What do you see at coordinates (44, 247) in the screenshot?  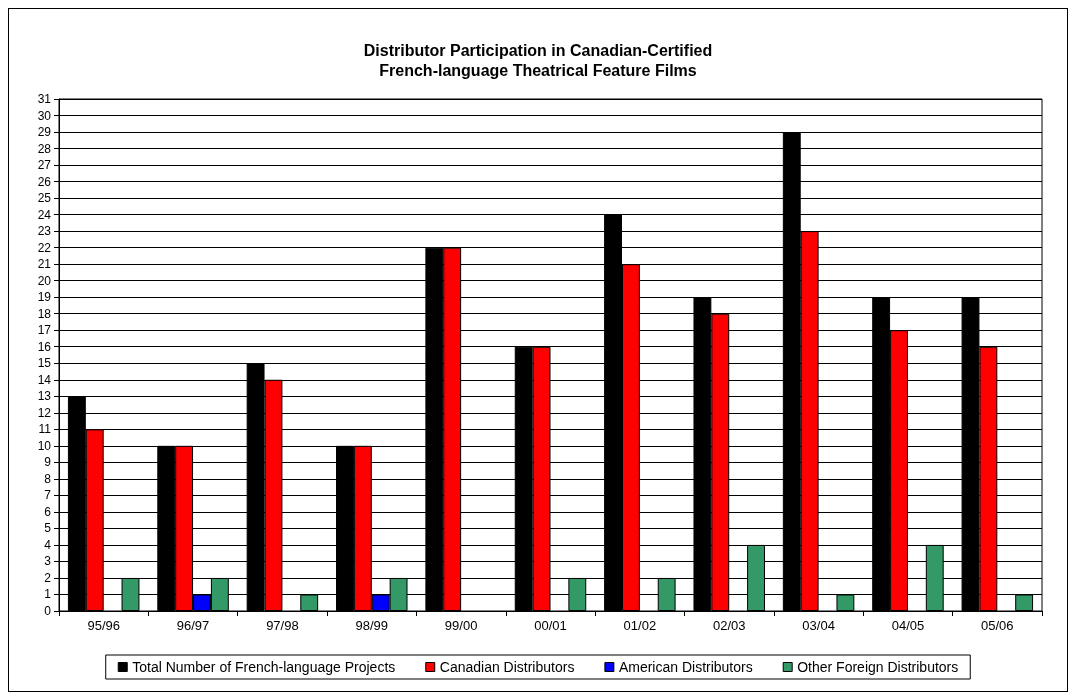 I see `y-tick-label: 22` at bounding box center [44, 247].